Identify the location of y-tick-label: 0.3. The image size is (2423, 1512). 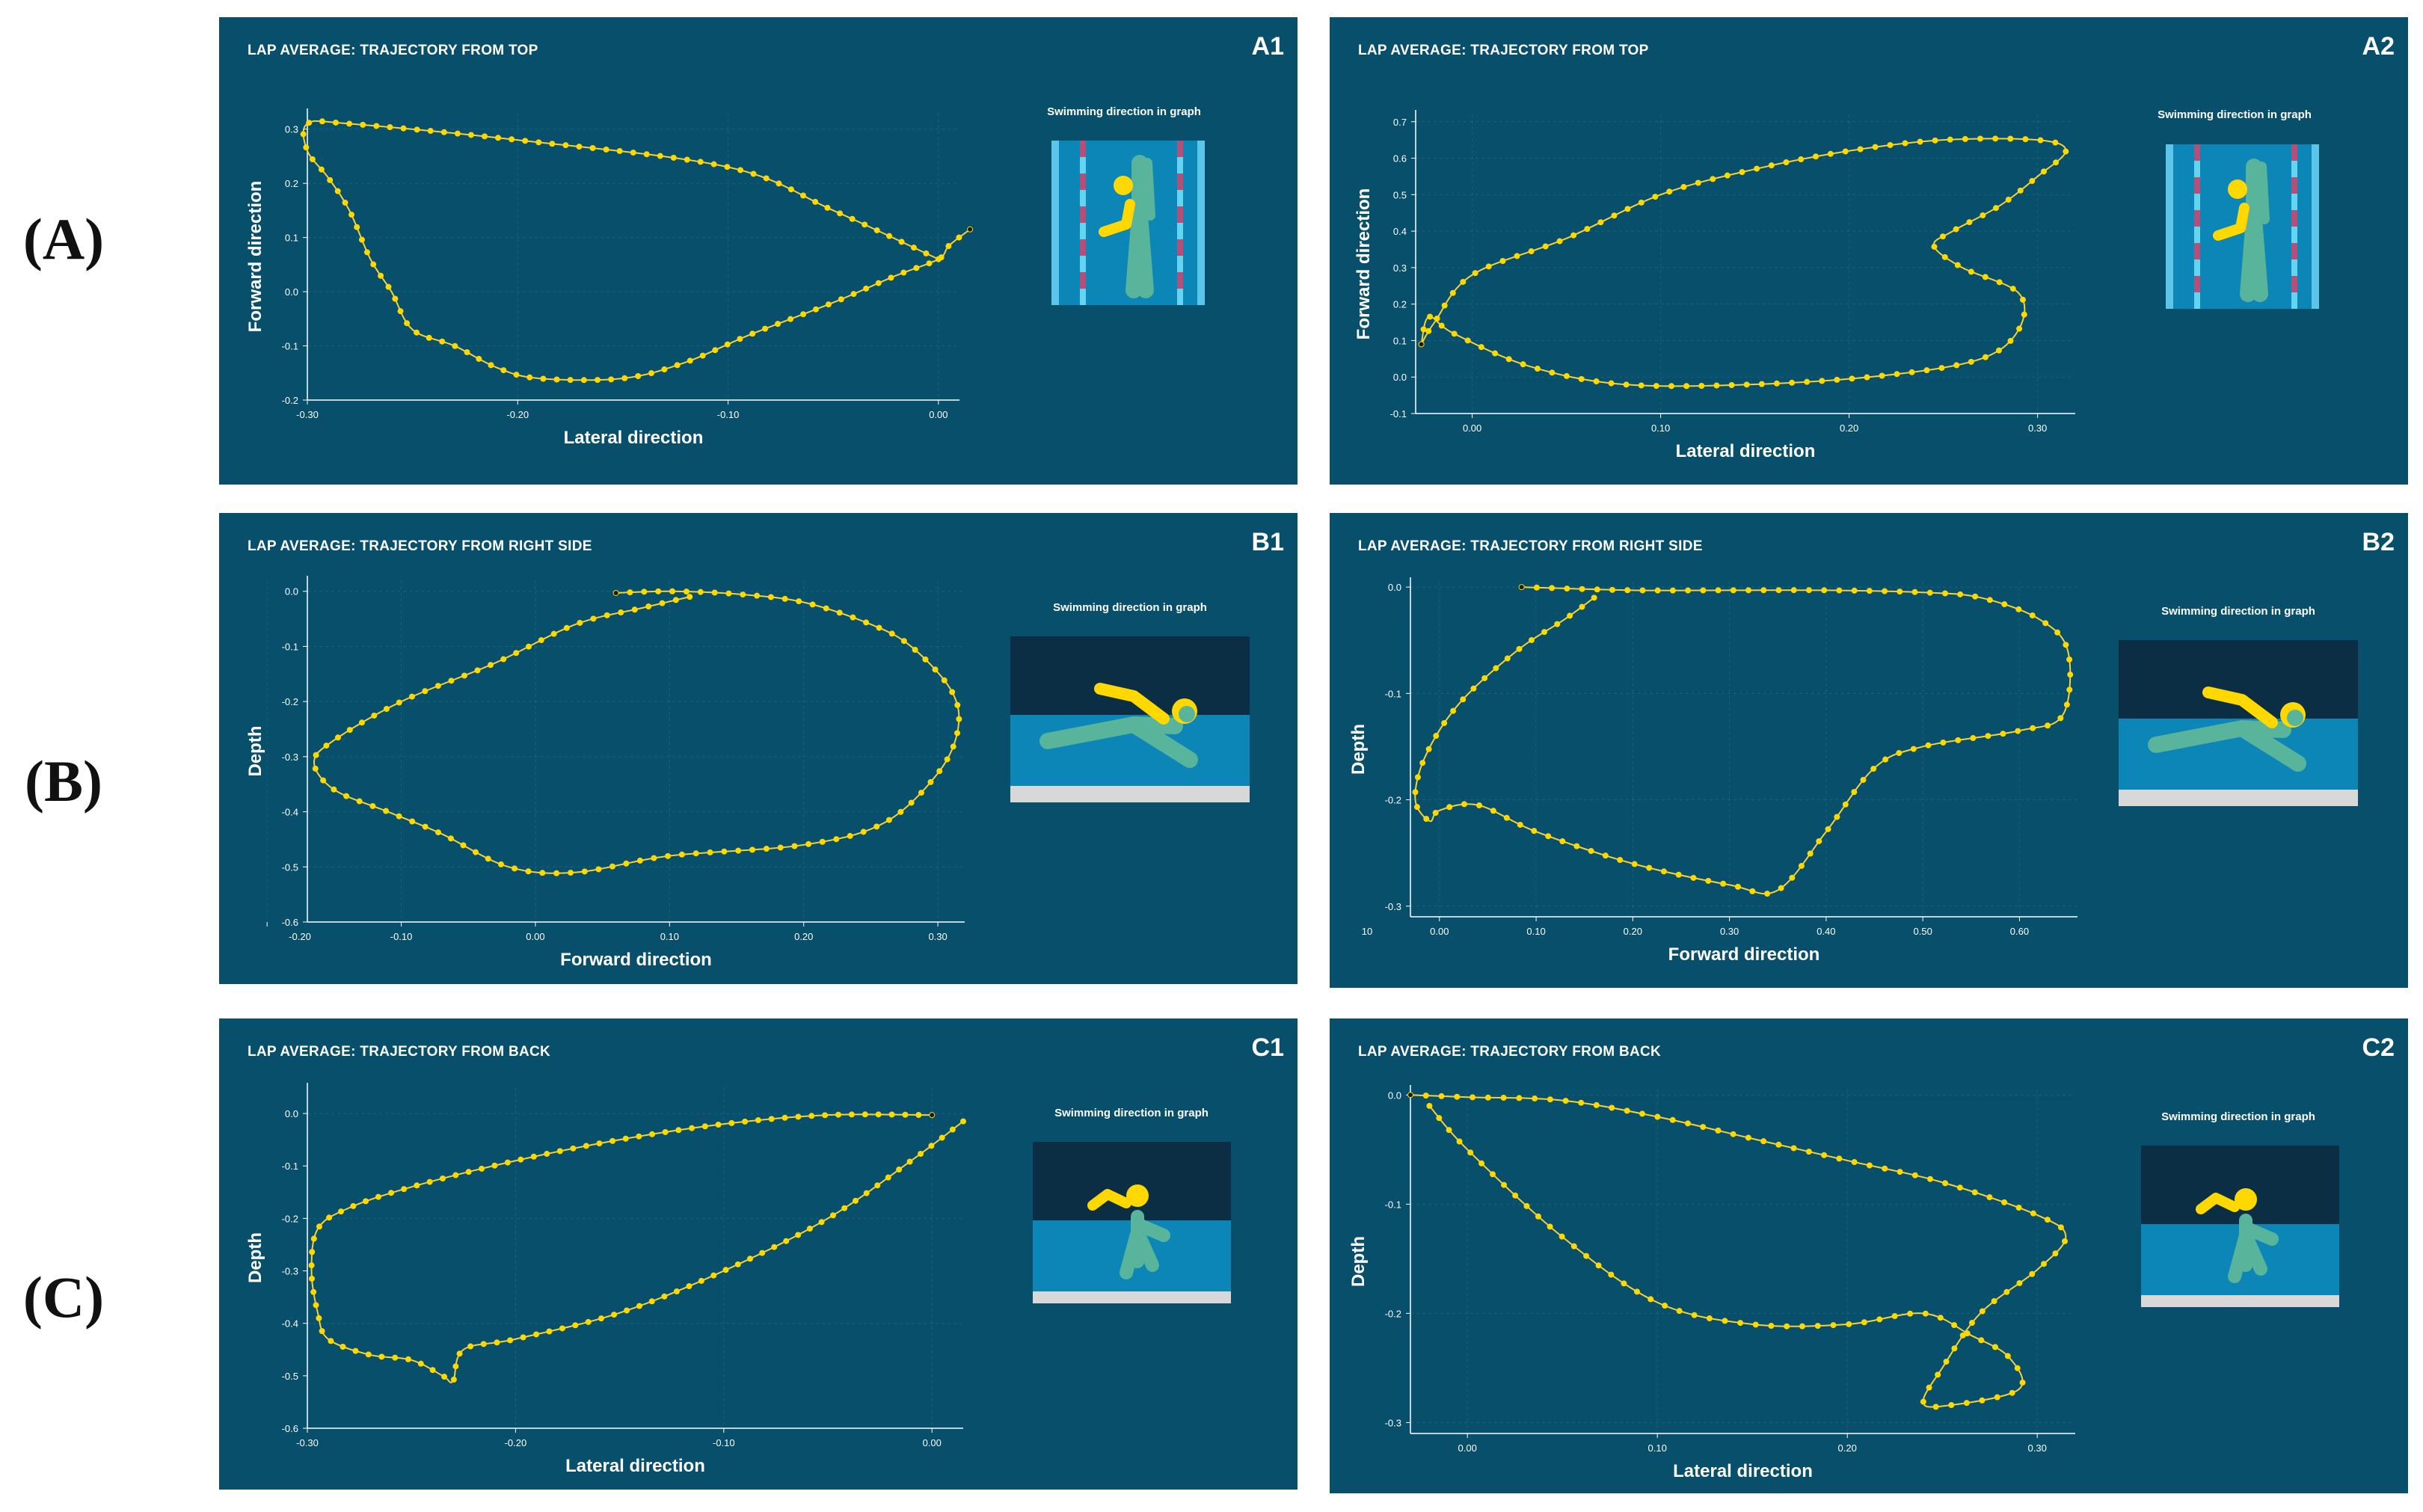
(1400, 268).